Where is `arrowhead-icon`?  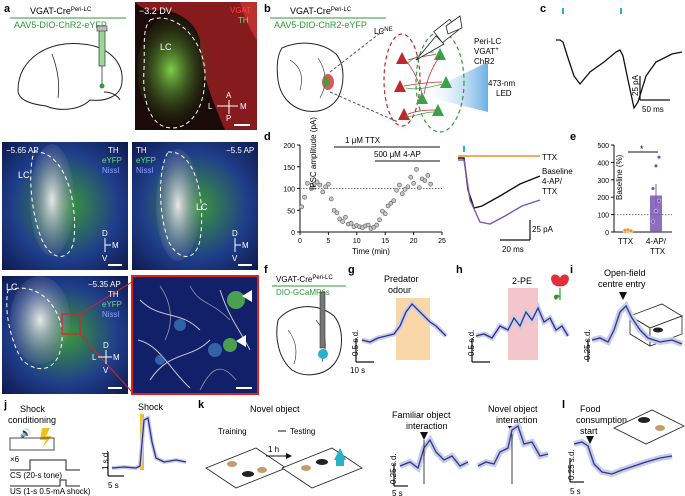
arrowhead-icon is located at coordinates (241, 341).